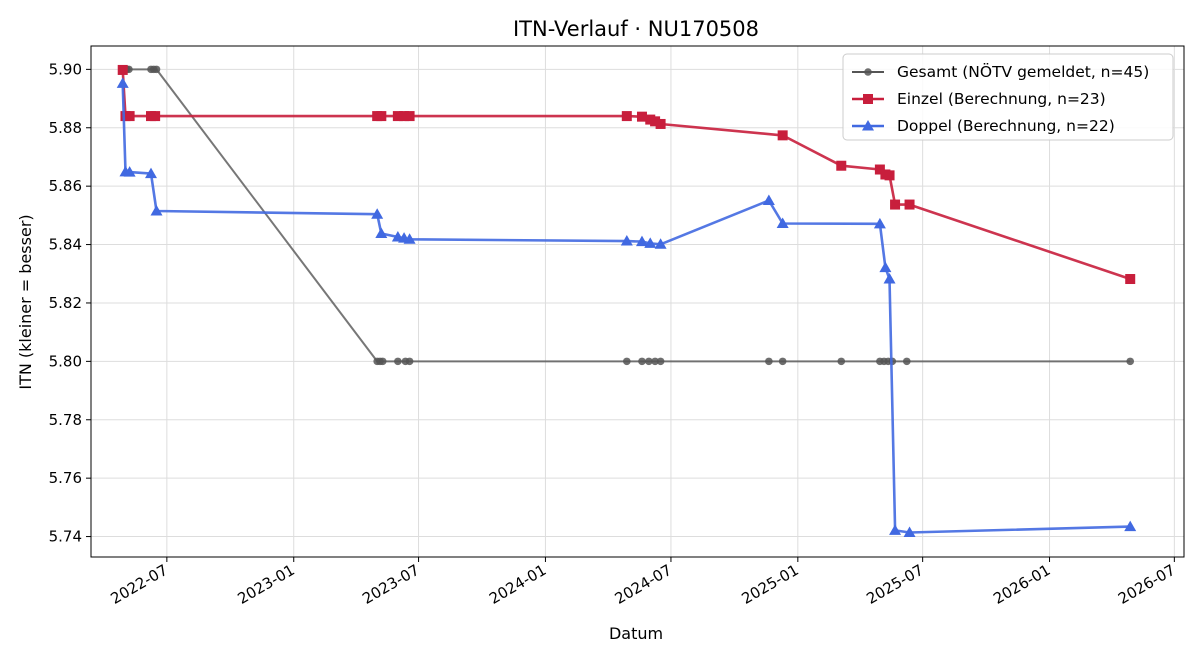 The height and width of the screenshot is (660, 1200). Describe the element at coordinates (65, 69) in the screenshot. I see `y-tick-label: 5.90` at that location.